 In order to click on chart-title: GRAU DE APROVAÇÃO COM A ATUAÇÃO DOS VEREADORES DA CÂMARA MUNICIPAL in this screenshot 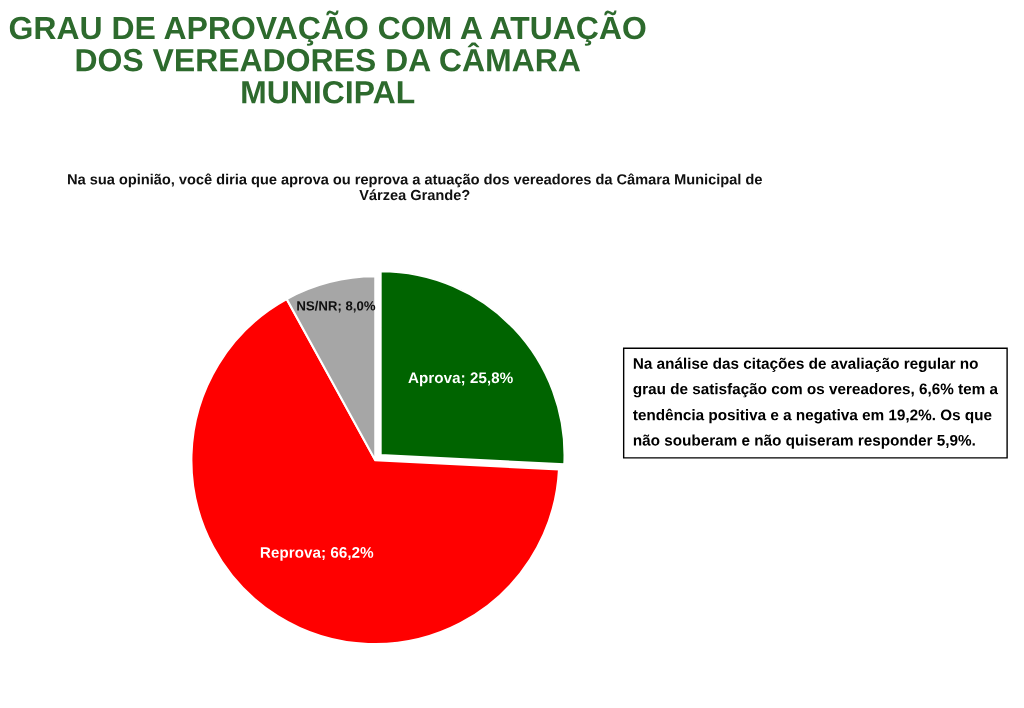, I will do `click(327, 57)`.